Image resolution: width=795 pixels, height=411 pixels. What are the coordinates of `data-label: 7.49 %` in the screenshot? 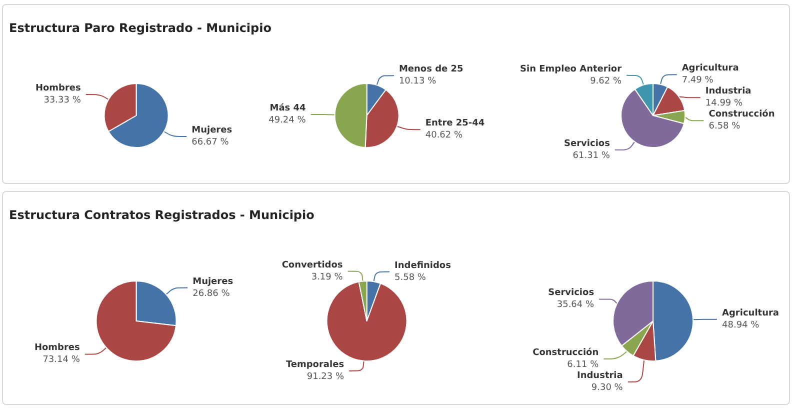 It's located at (698, 81).